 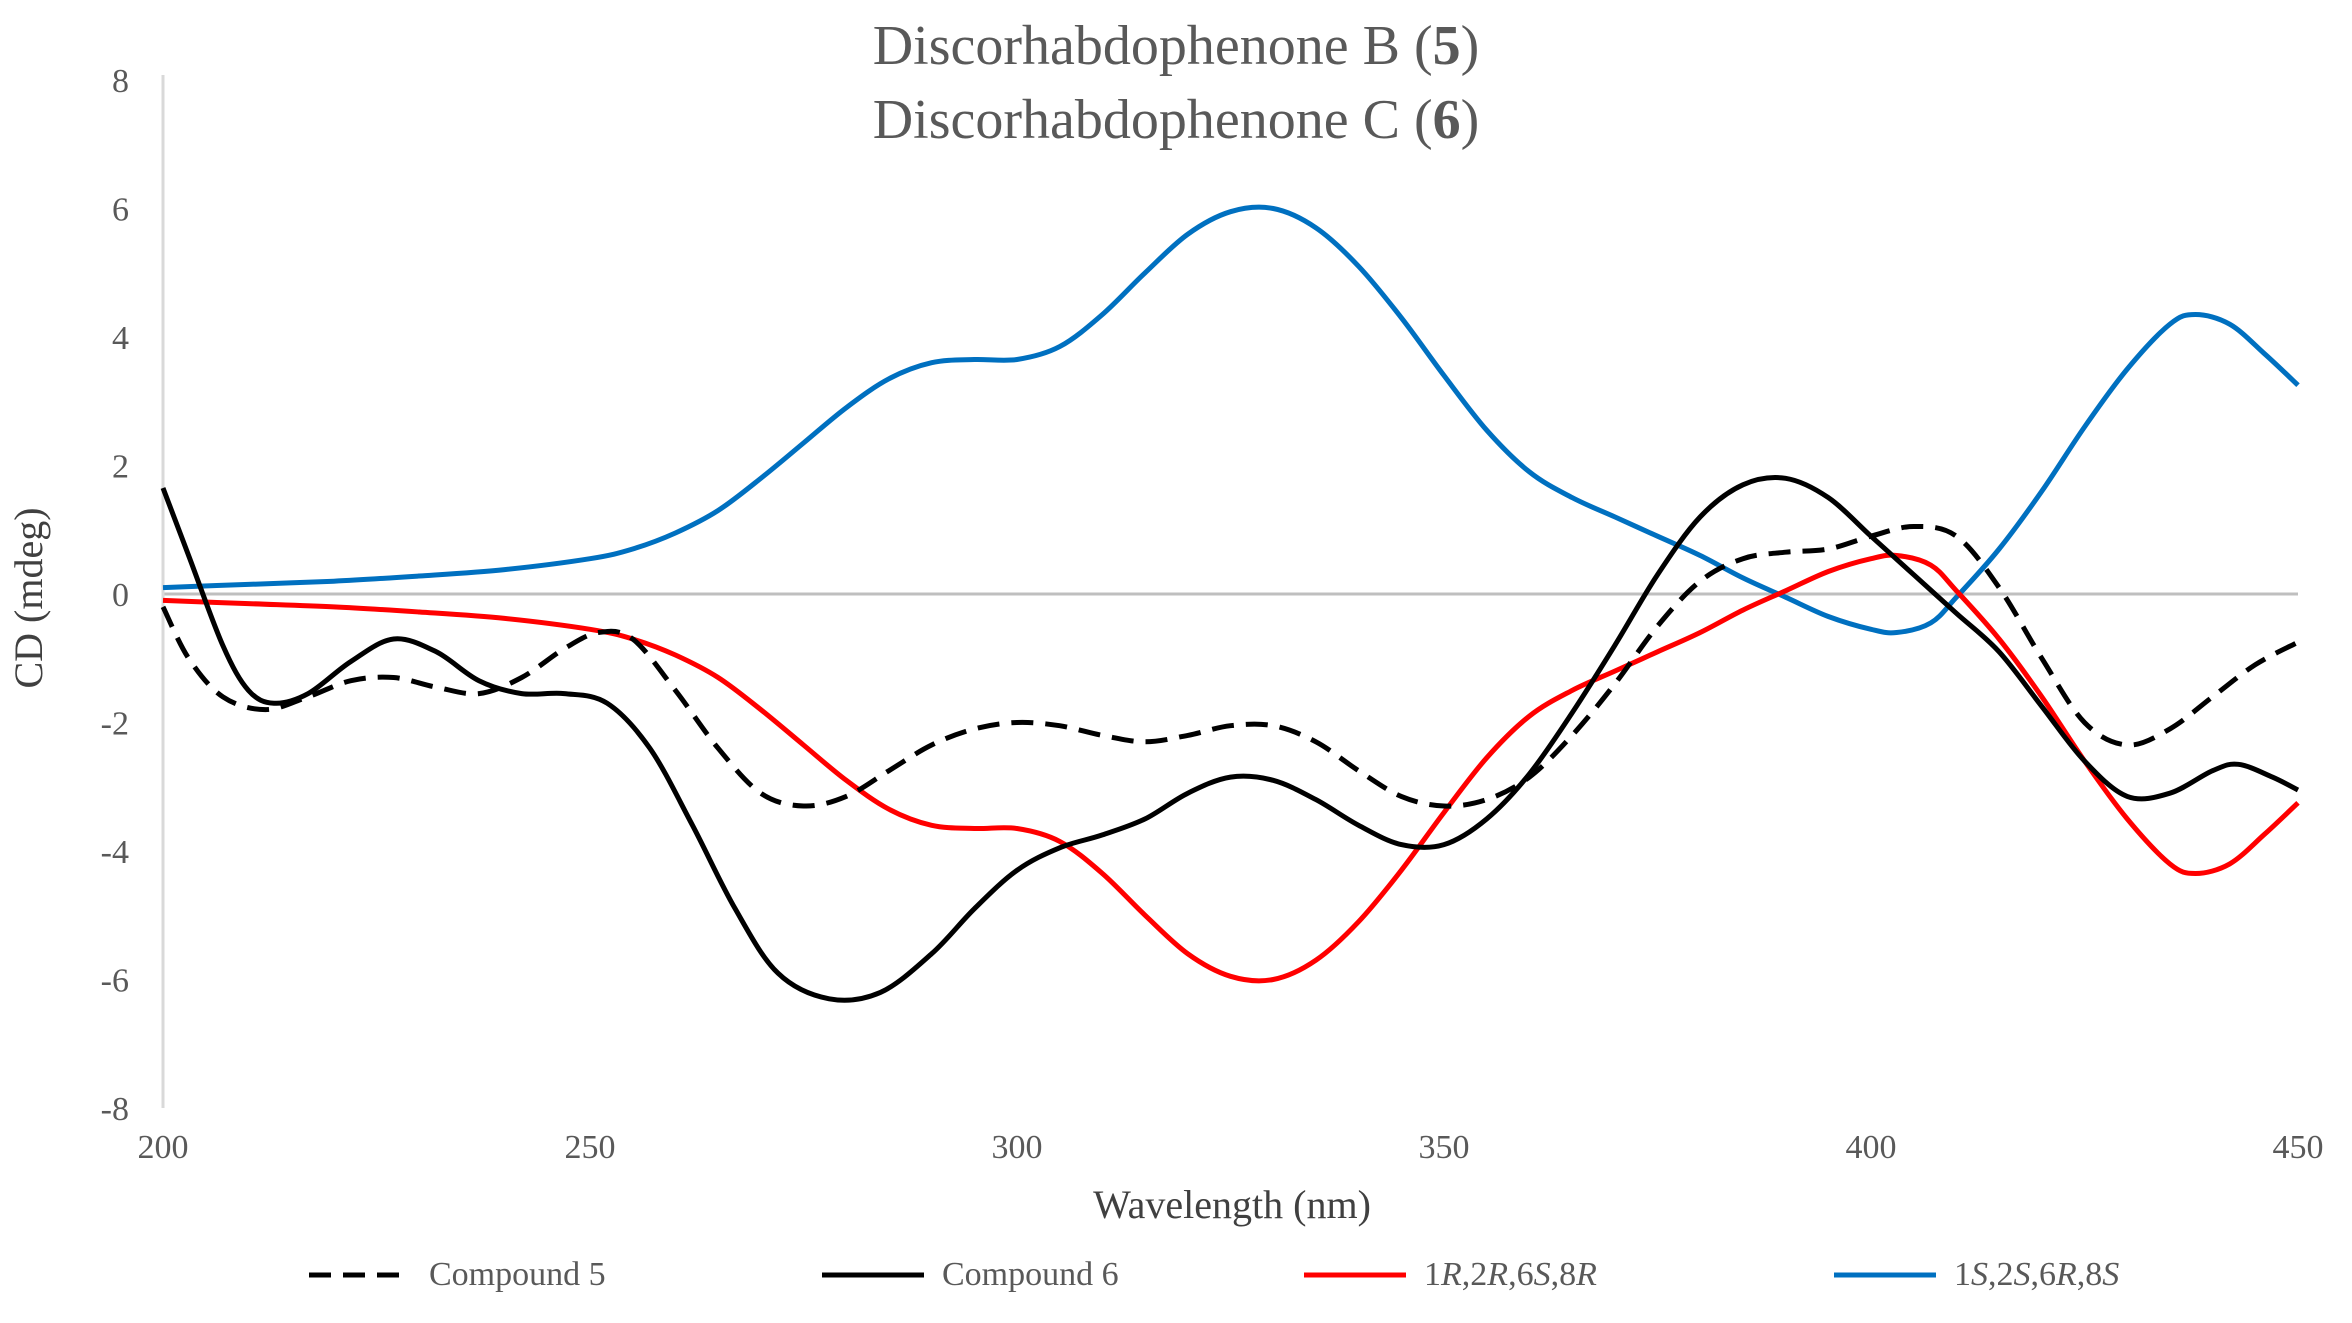 I want to click on chart-title-line-1: Discorhabdophenone B (5), so click(x=1176, y=46).